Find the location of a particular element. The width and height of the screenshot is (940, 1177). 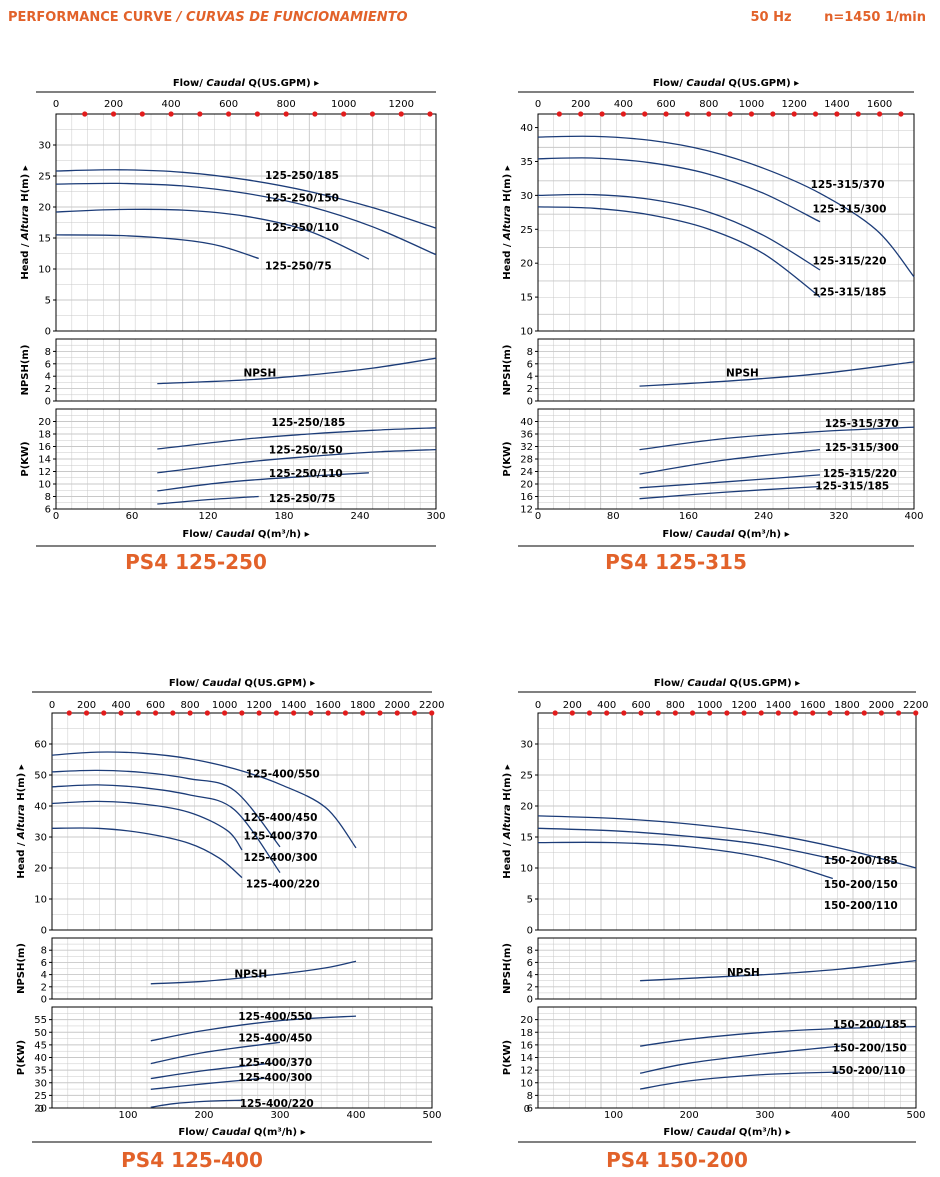

x-tick-label: 60 is located at coordinates (132, 516).